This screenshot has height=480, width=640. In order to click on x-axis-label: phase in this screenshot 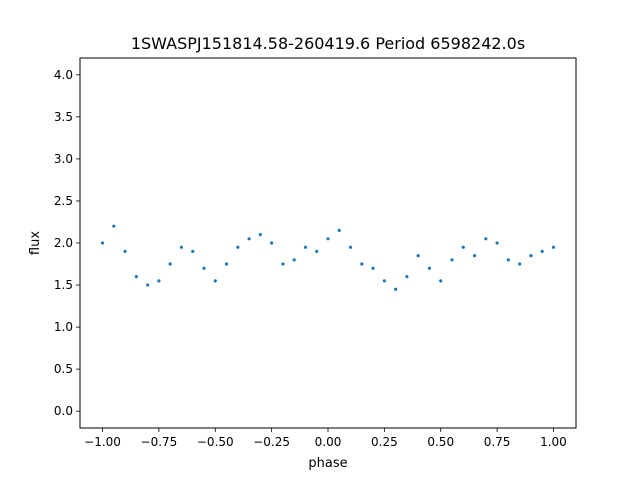, I will do `click(327, 463)`.